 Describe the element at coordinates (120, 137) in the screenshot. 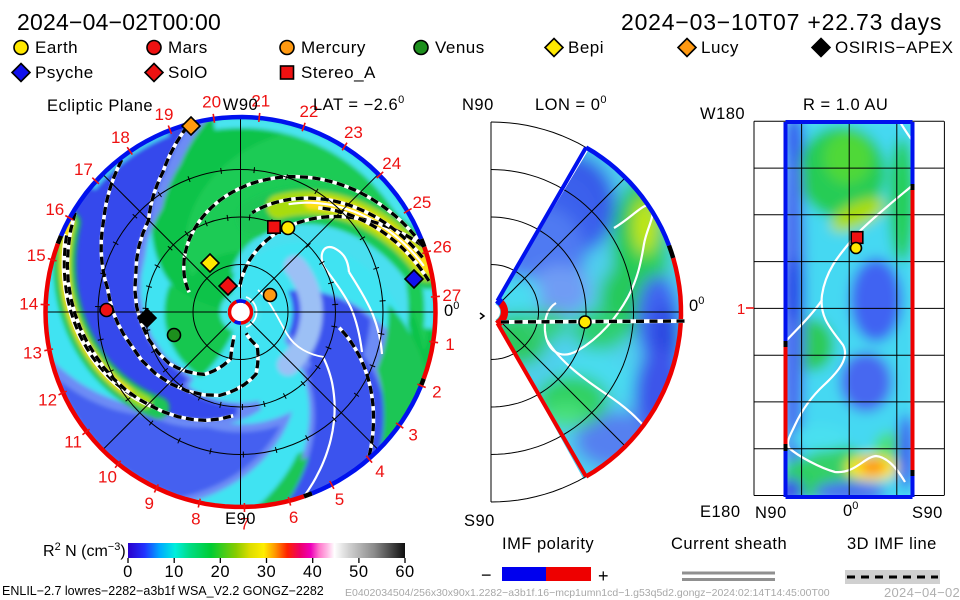

I see `svg-text: 18` at that location.